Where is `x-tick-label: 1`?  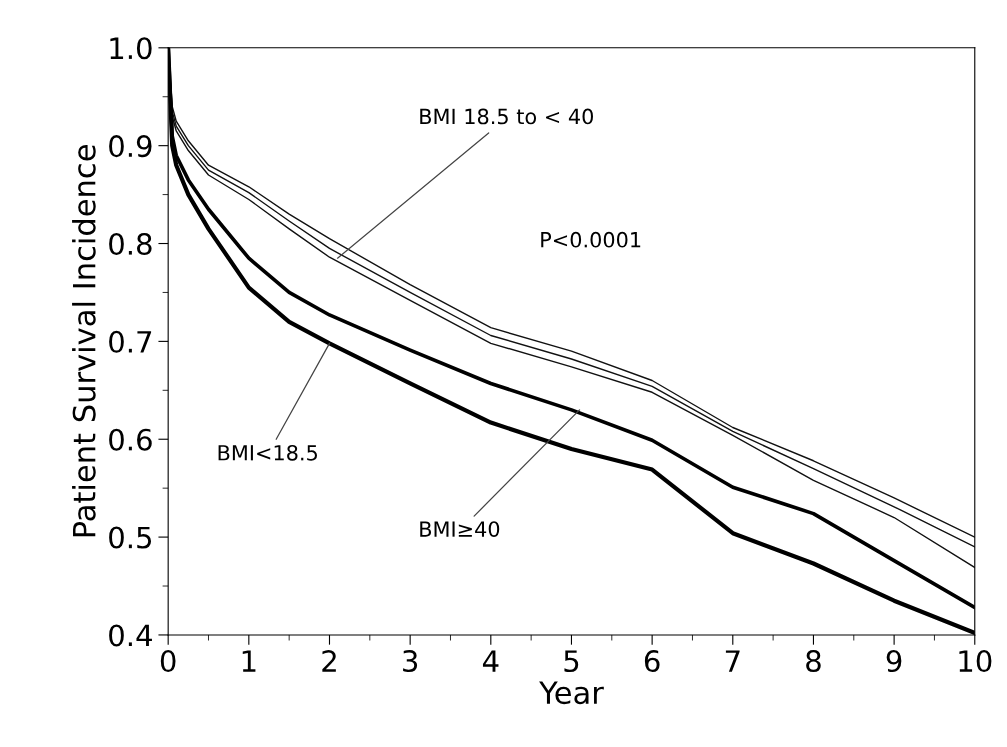 x-tick-label: 1 is located at coordinates (249, 661).